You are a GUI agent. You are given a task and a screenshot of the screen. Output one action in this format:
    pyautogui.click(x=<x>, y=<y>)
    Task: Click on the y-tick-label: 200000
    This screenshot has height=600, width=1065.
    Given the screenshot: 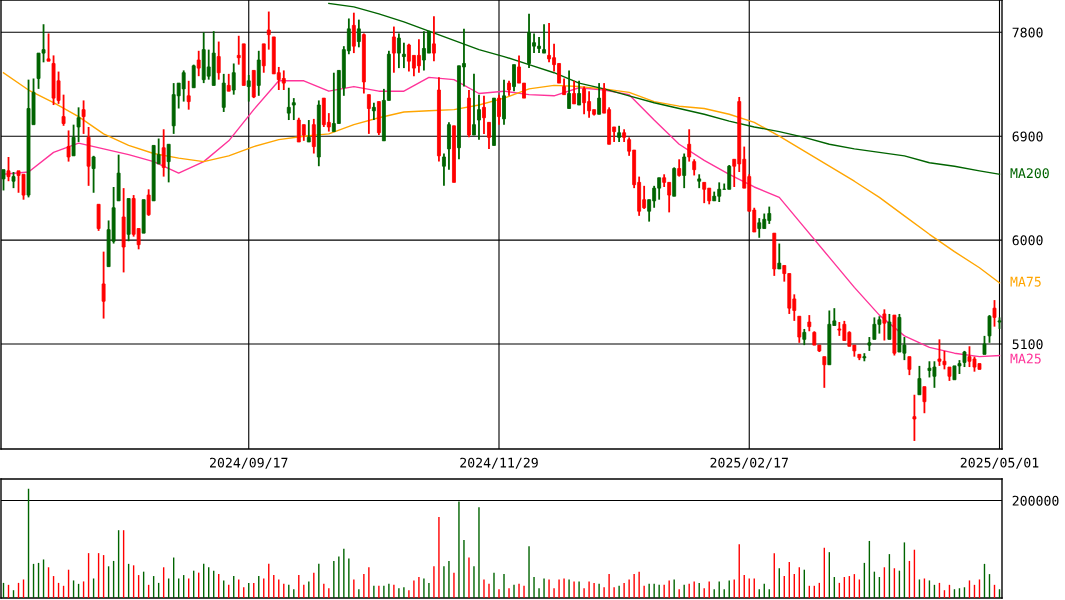 What is the action you would take?
    pyautogui.click(x=1035, y=500)
    